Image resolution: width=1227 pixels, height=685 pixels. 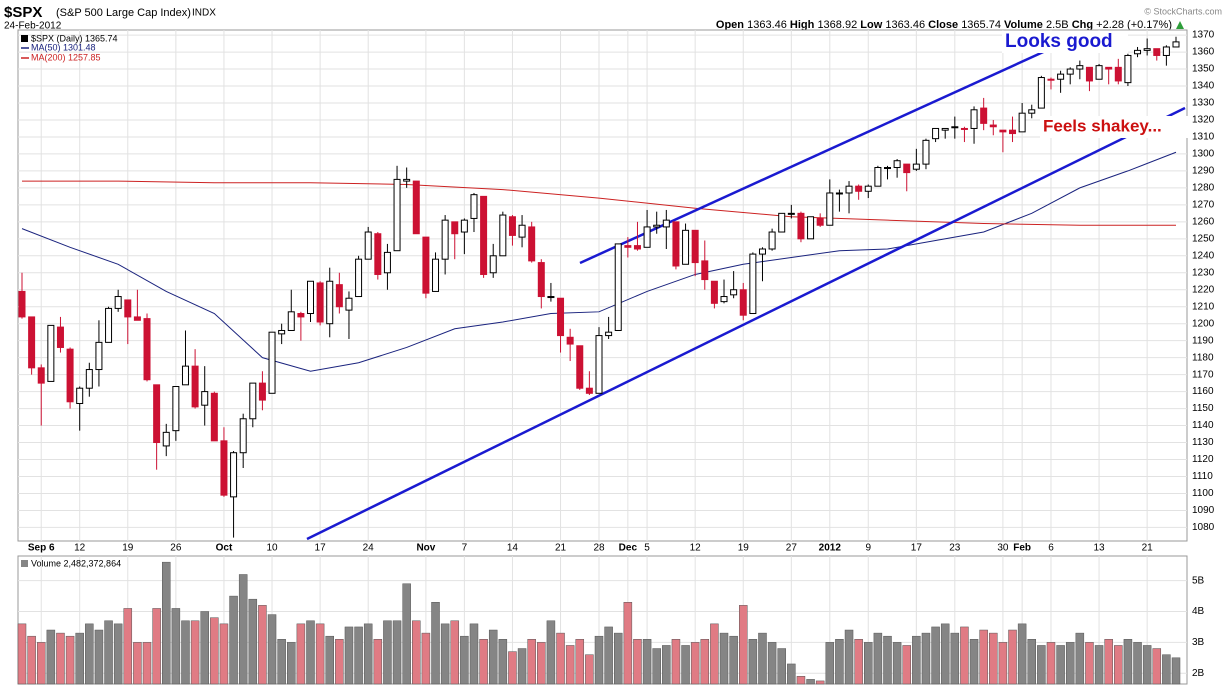 What do you see at coordinates (1065, 42) in the screenshot?
I see `annotation-bg` at bounding box center [1065, 42].